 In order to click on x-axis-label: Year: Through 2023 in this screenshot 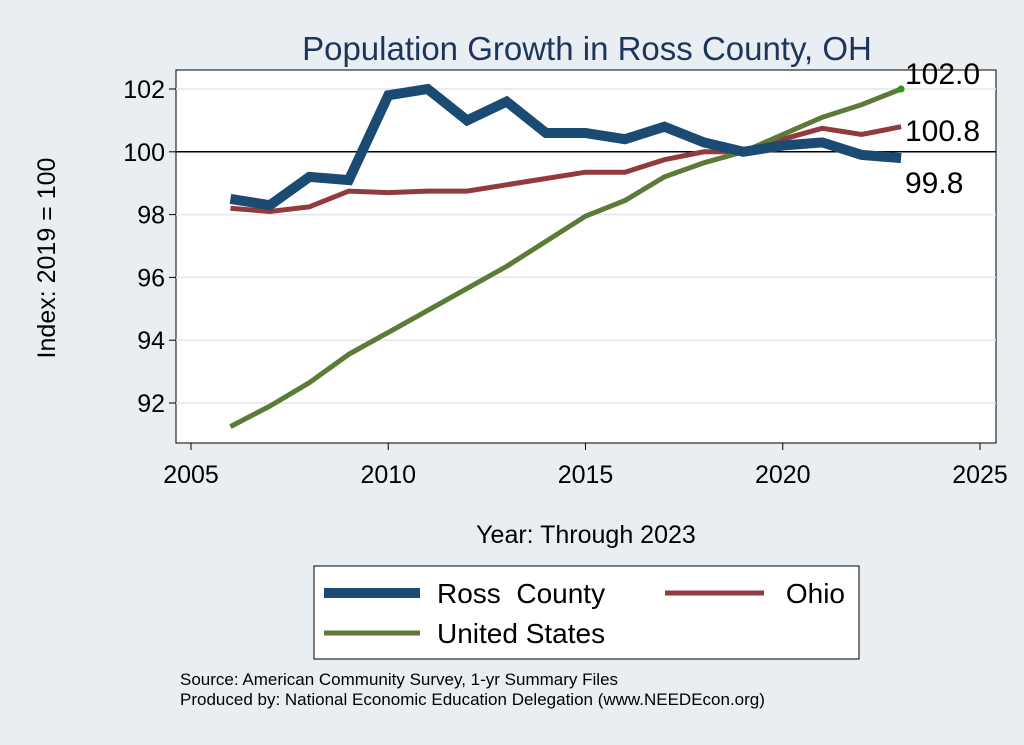, I will do `click(586, 535)`.